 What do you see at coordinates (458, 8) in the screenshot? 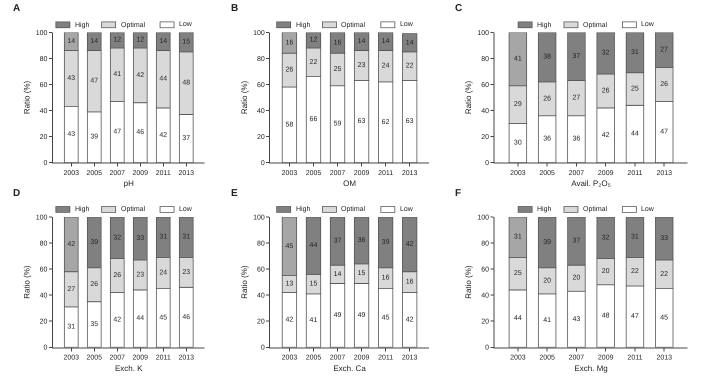
I see `chart-title: C` at bounding box center [458, 8].